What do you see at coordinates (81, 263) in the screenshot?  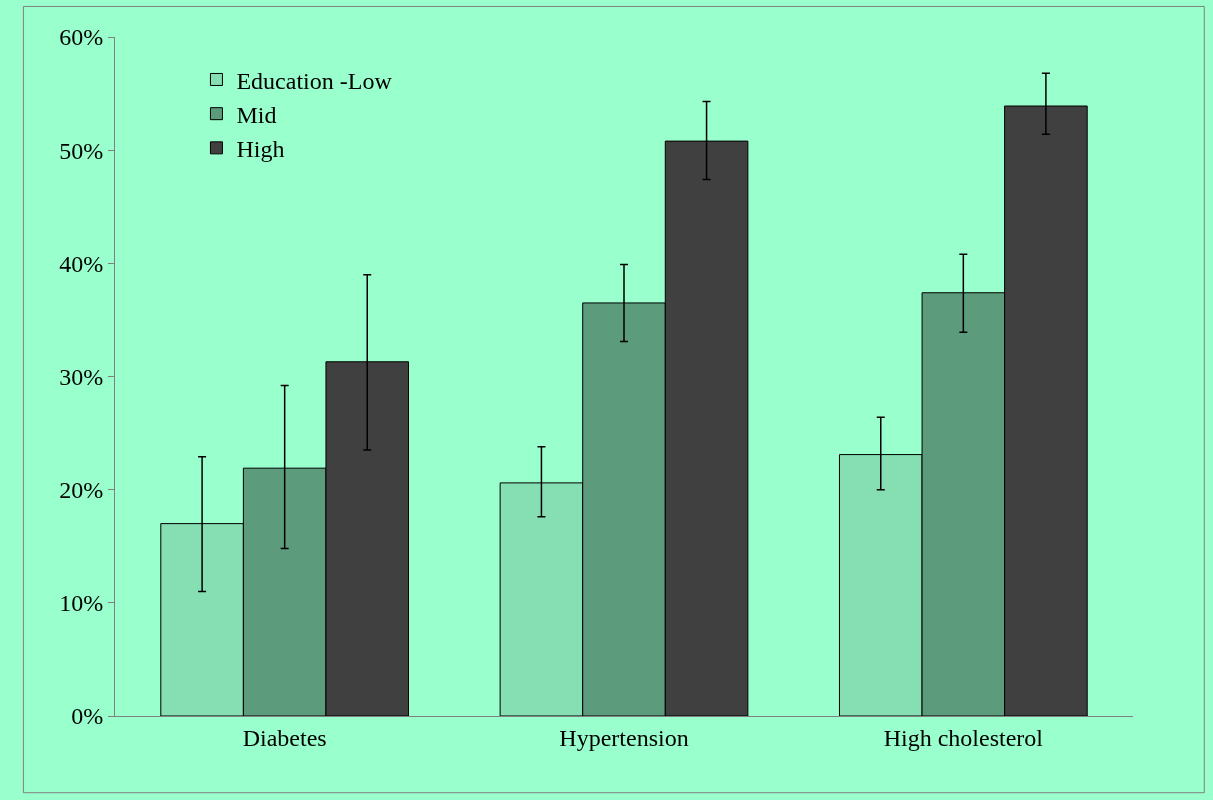 I see `y-tick-label: 40%` at bounding box center [81, 263].